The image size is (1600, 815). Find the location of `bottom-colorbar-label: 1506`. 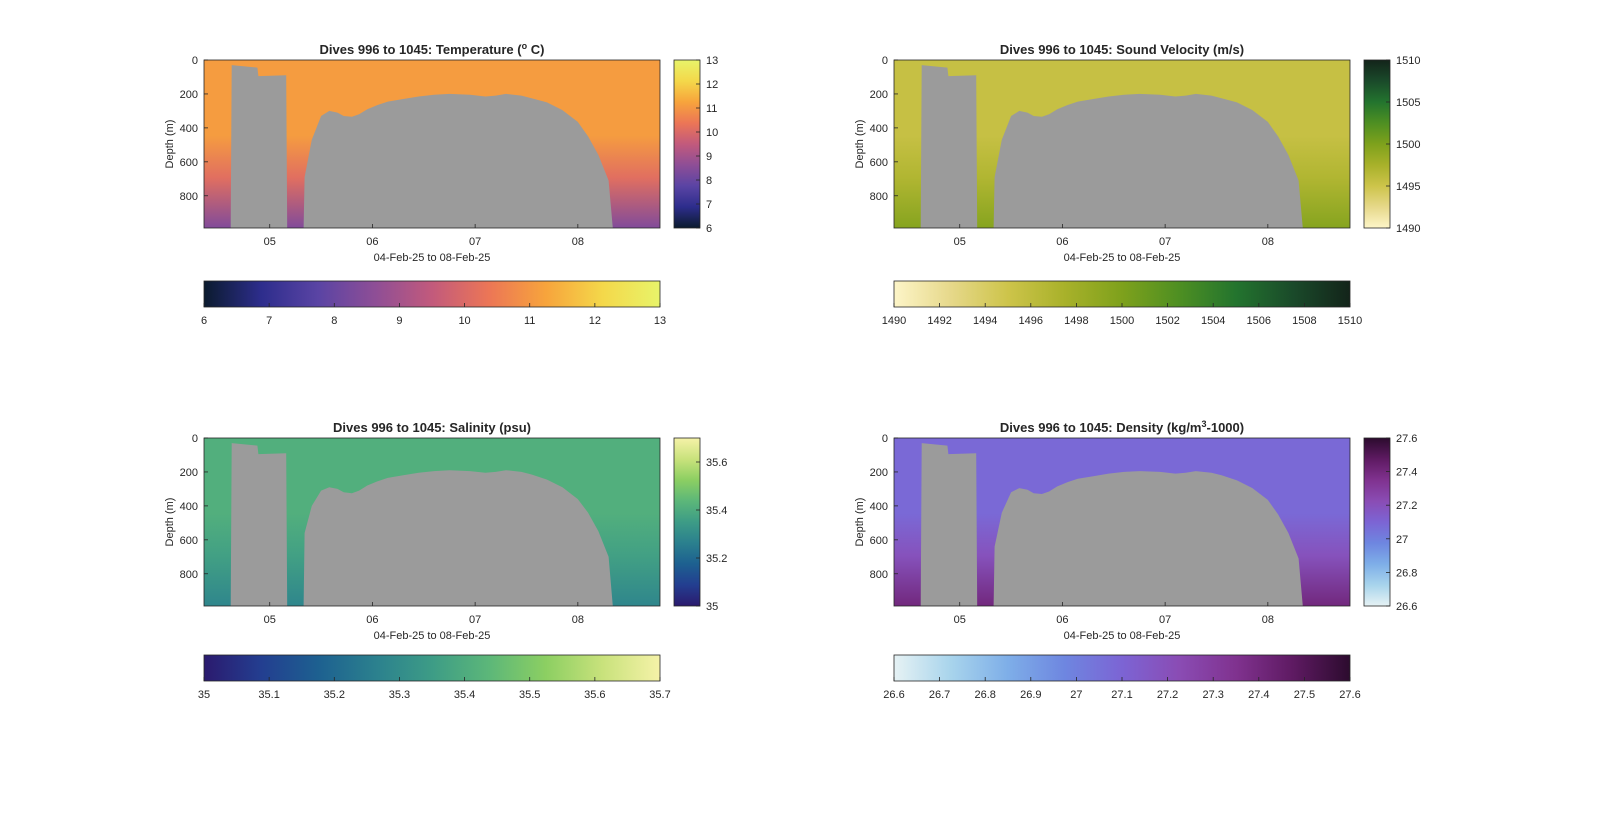

bottom-colorbar-label: 1506 is located at coordinates (1259, 321).